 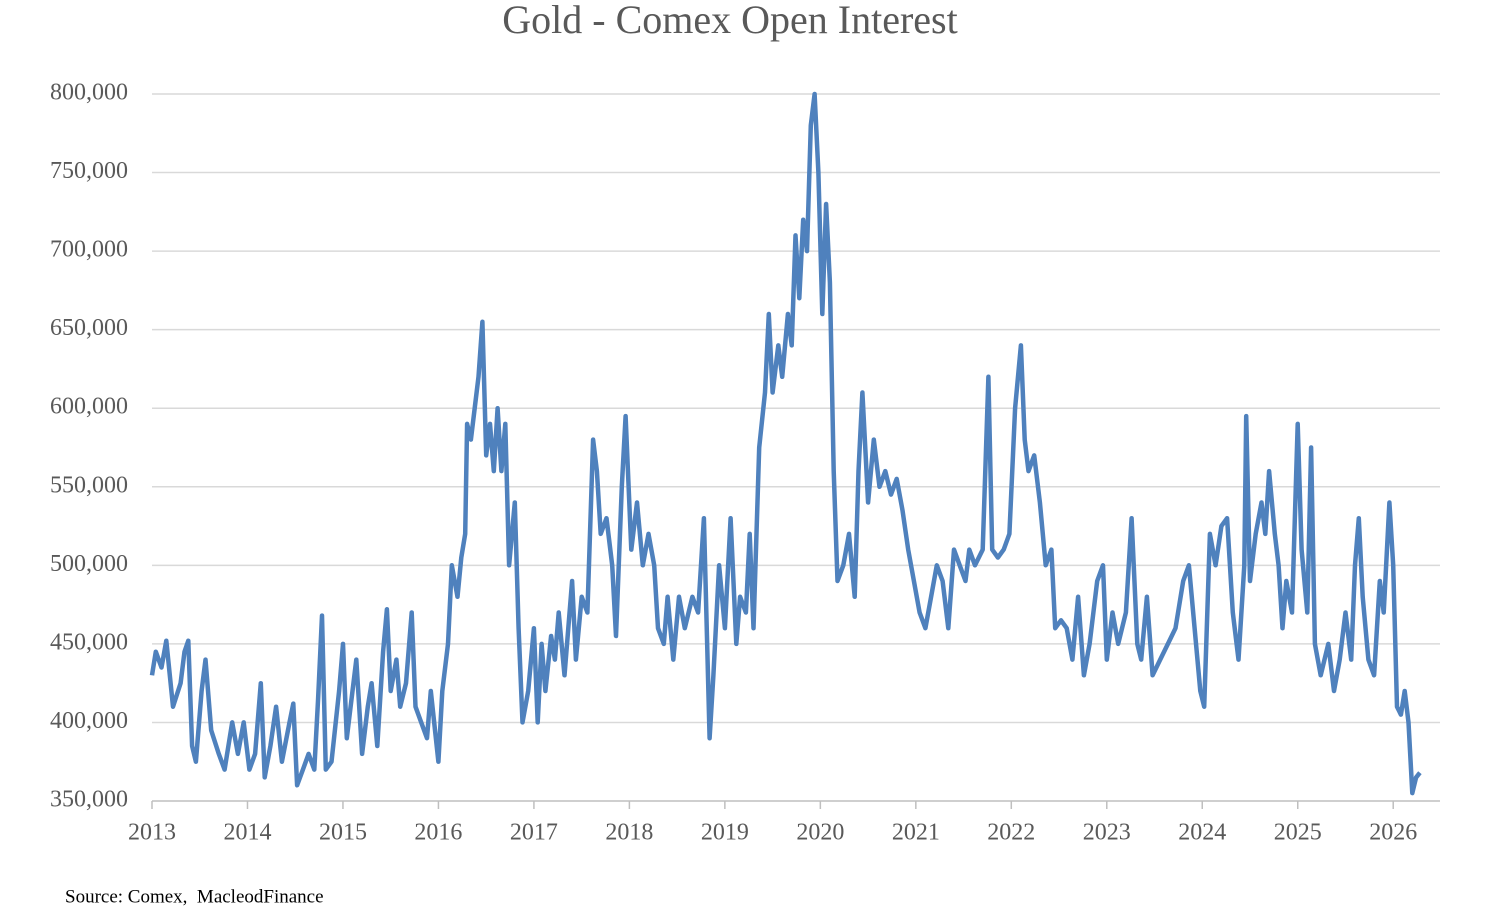 I want to click on y-tick-label: 700,000, so click(x=89, y=250).